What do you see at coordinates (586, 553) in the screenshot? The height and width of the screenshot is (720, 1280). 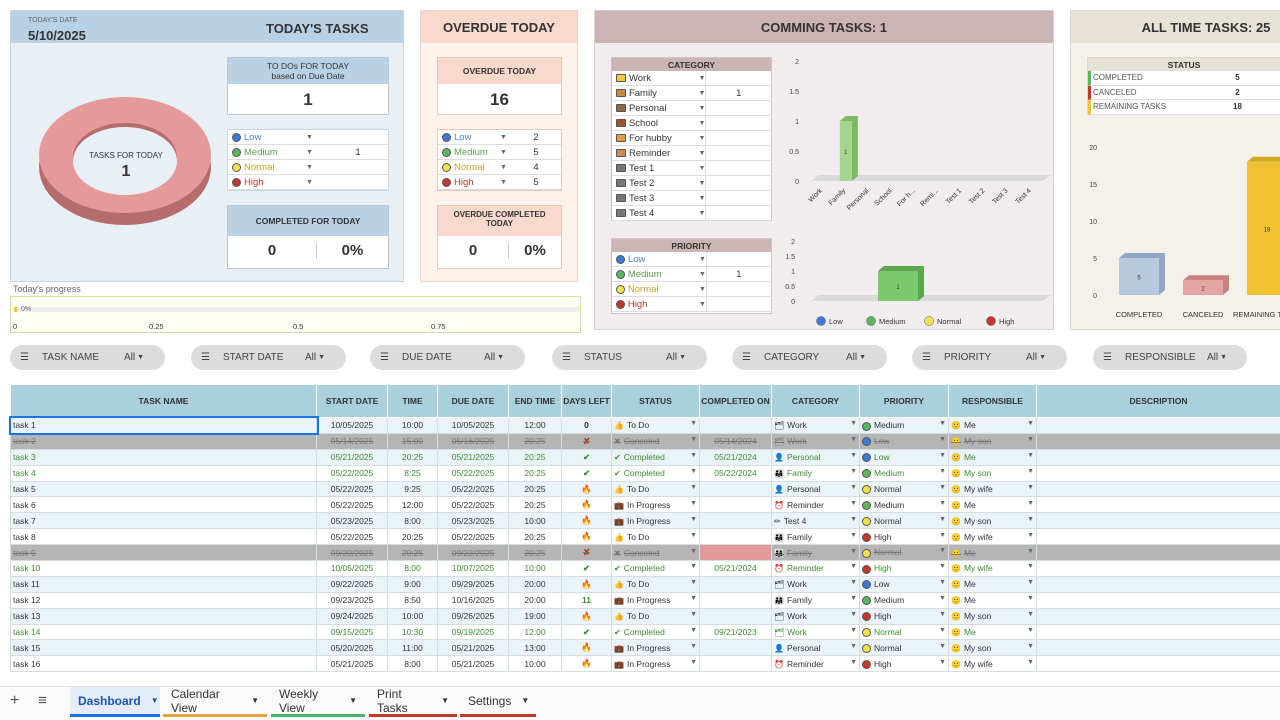 I see `days-left-cell: ✘` at bounding box center [586, 553].